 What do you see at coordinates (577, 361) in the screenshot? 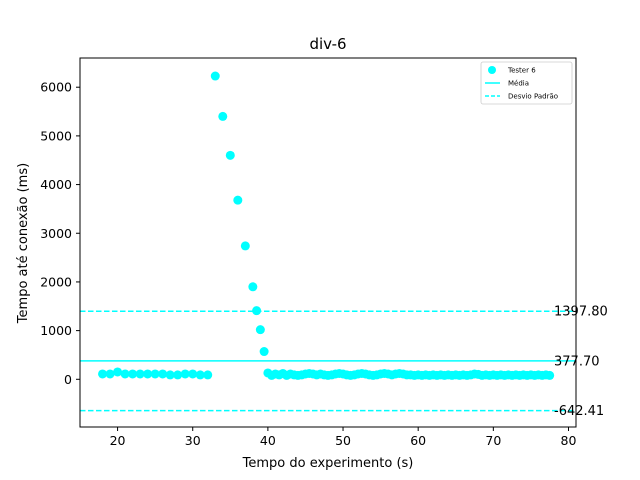
I see `reference-line-label: 377.70` at bounding box center [577, 361].